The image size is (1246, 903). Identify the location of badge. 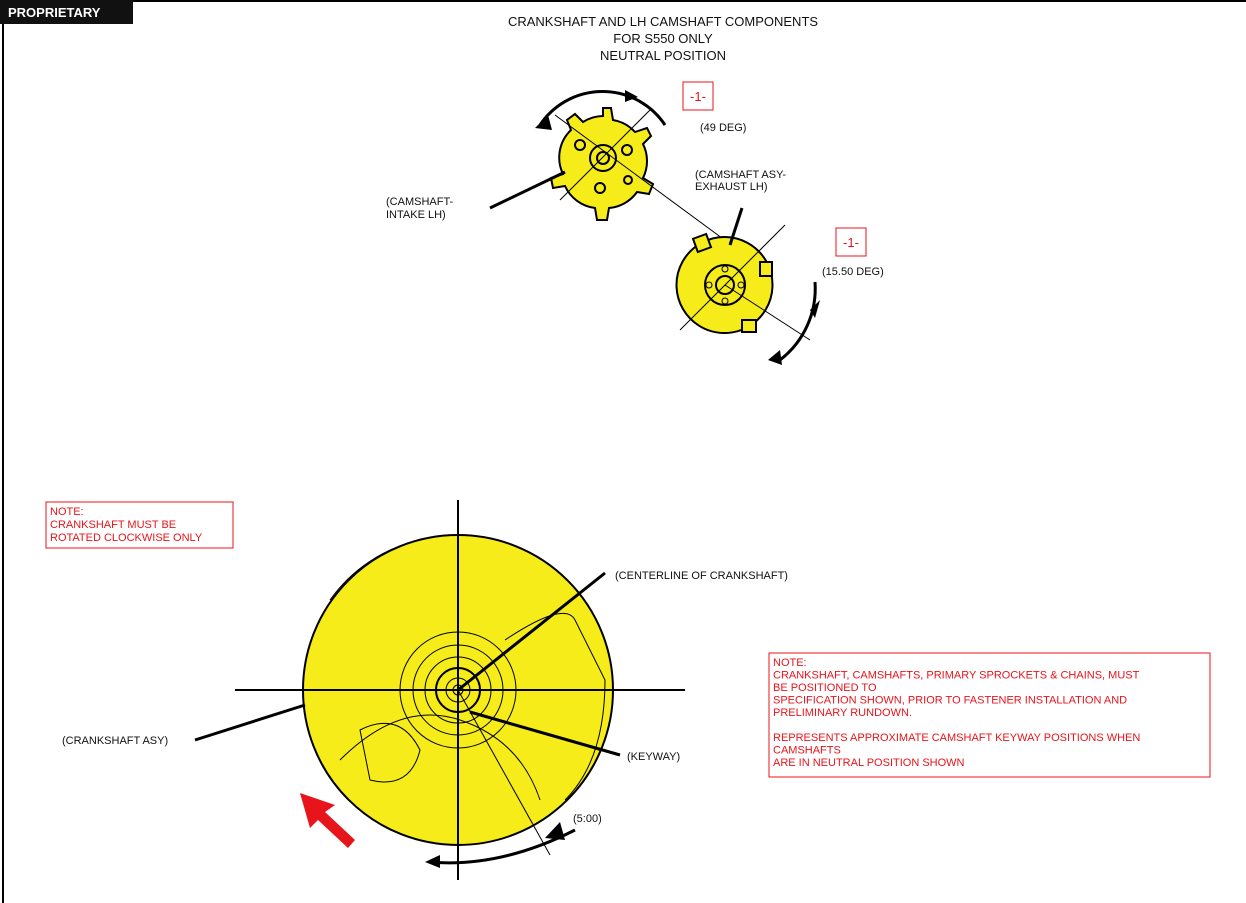
(66, 12).